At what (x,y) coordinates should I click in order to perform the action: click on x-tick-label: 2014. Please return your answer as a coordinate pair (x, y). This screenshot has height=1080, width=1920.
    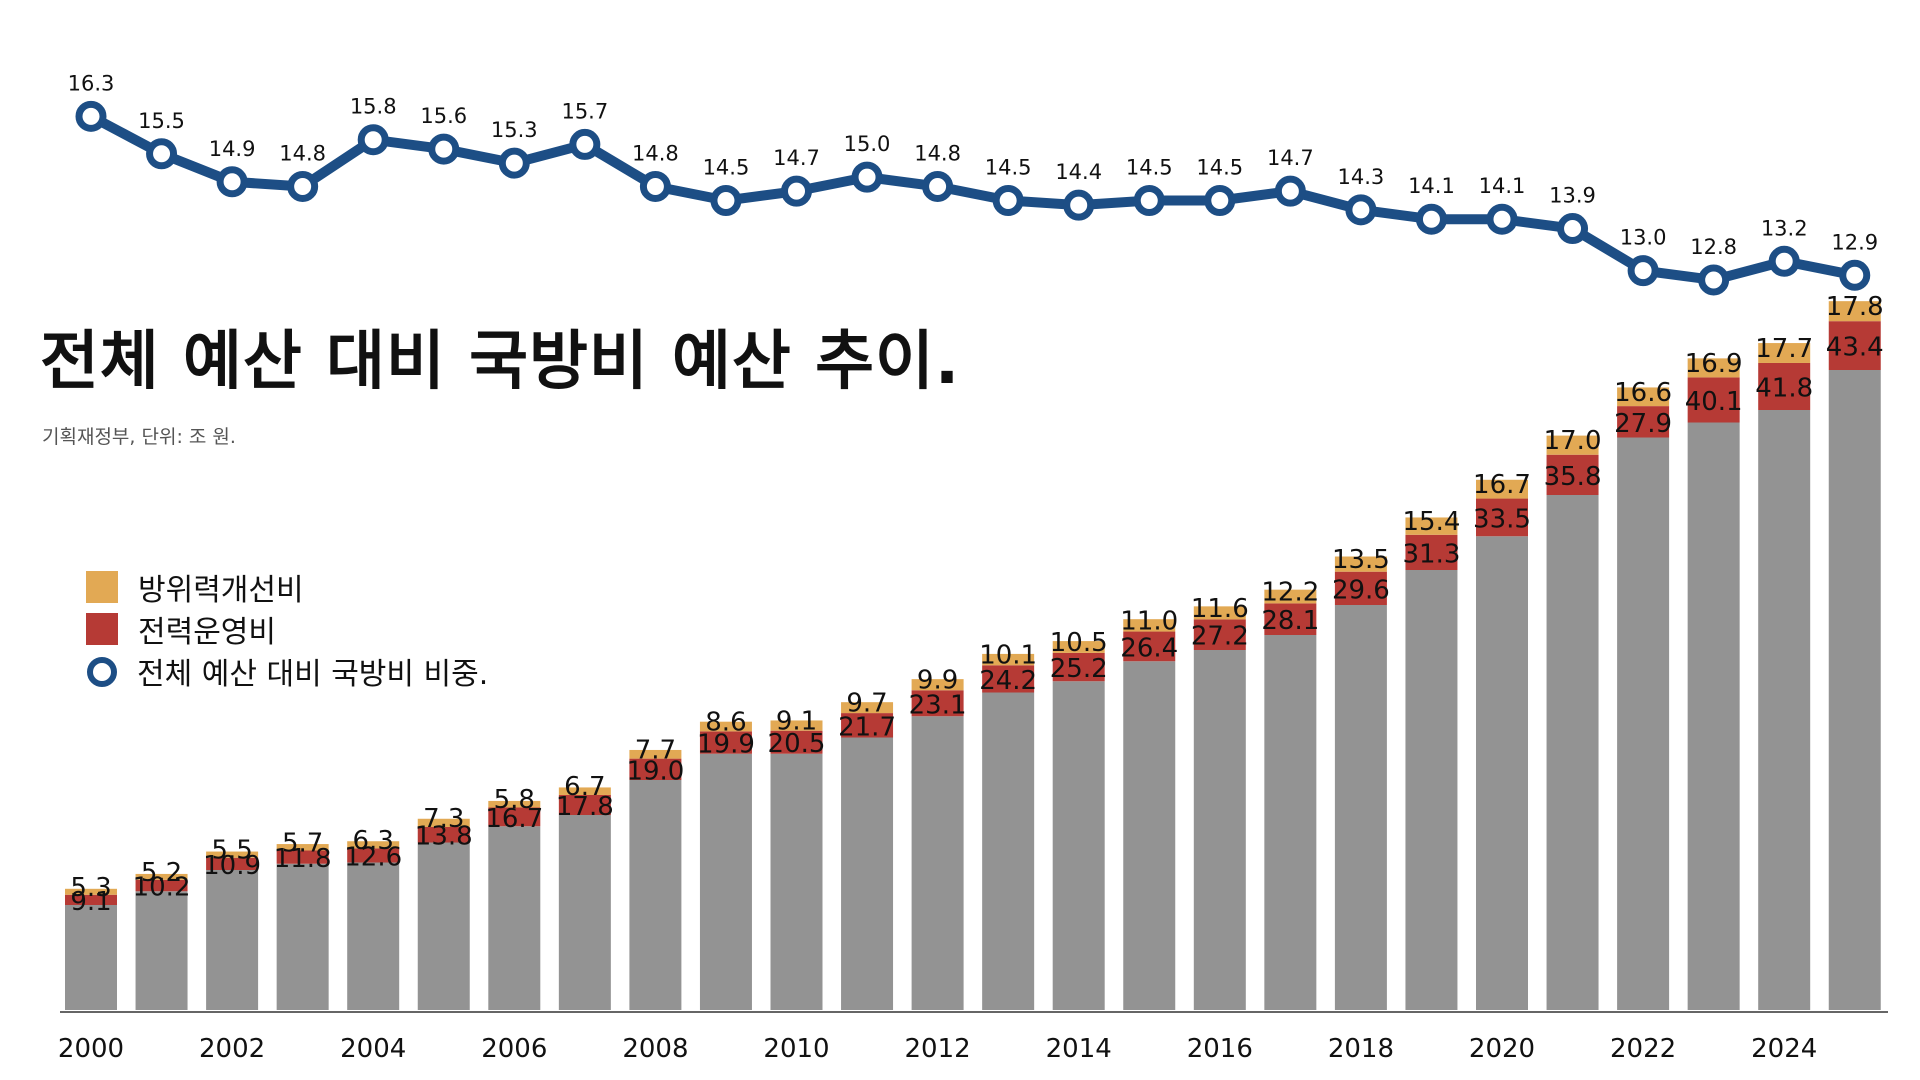
    Looking at the image, I should click on (1079, 1049).